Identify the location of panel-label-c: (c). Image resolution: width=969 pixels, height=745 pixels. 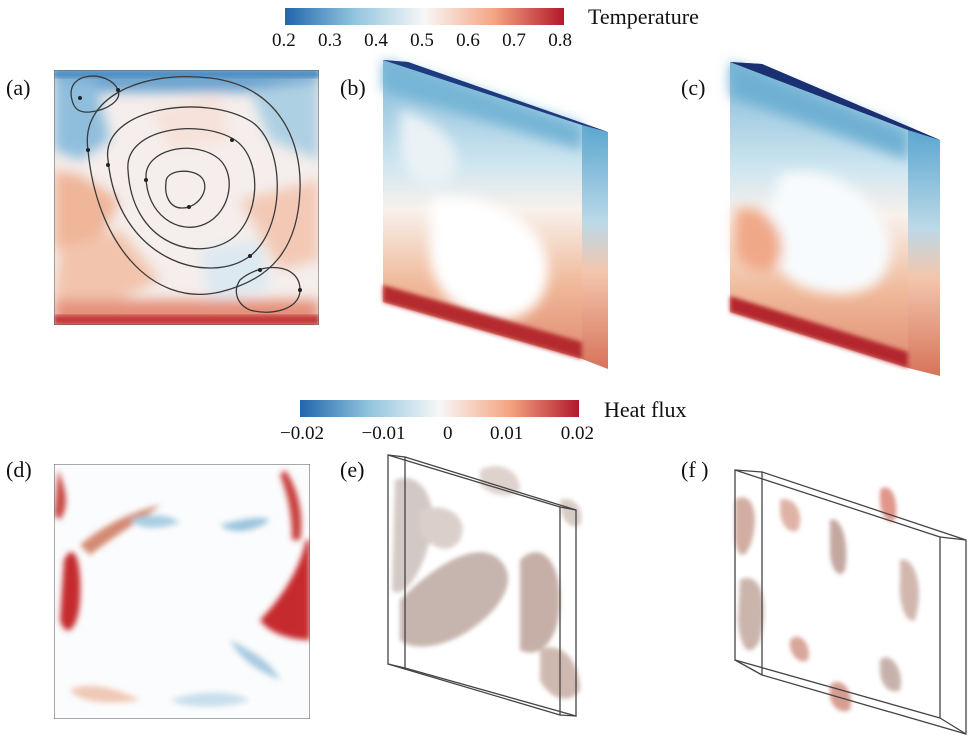
(693, 87).